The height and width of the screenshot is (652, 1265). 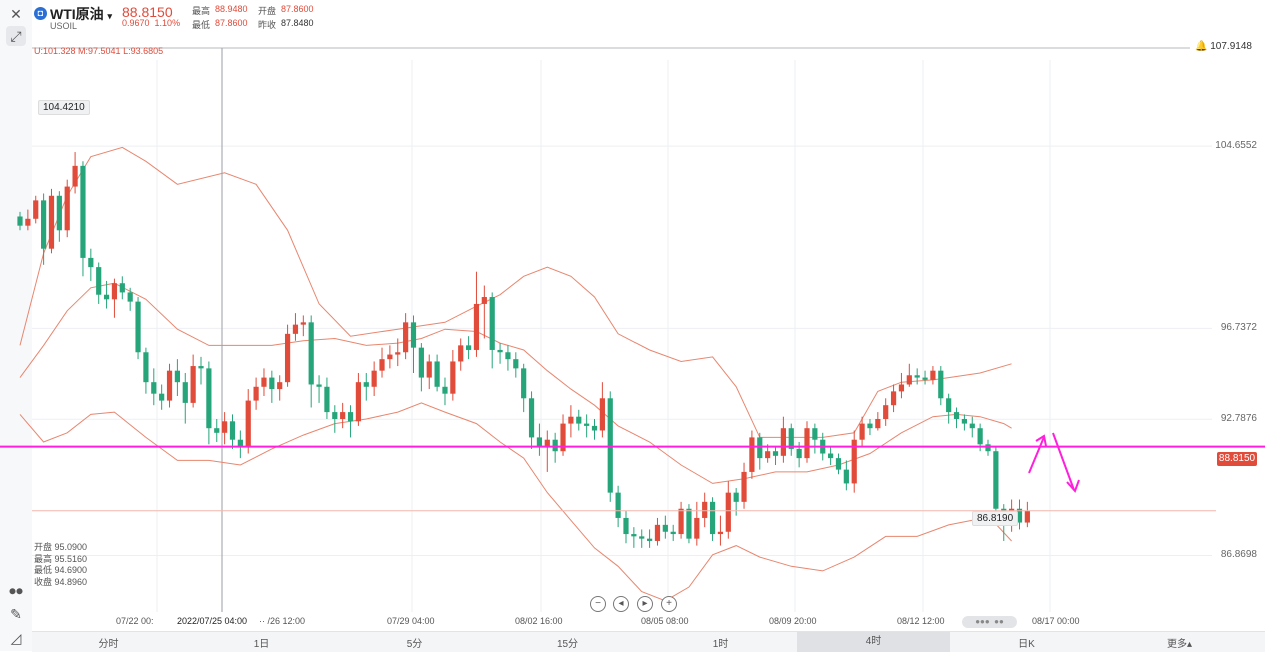 I want to click on zoom-in-button: +, so click(x=669, y=604).